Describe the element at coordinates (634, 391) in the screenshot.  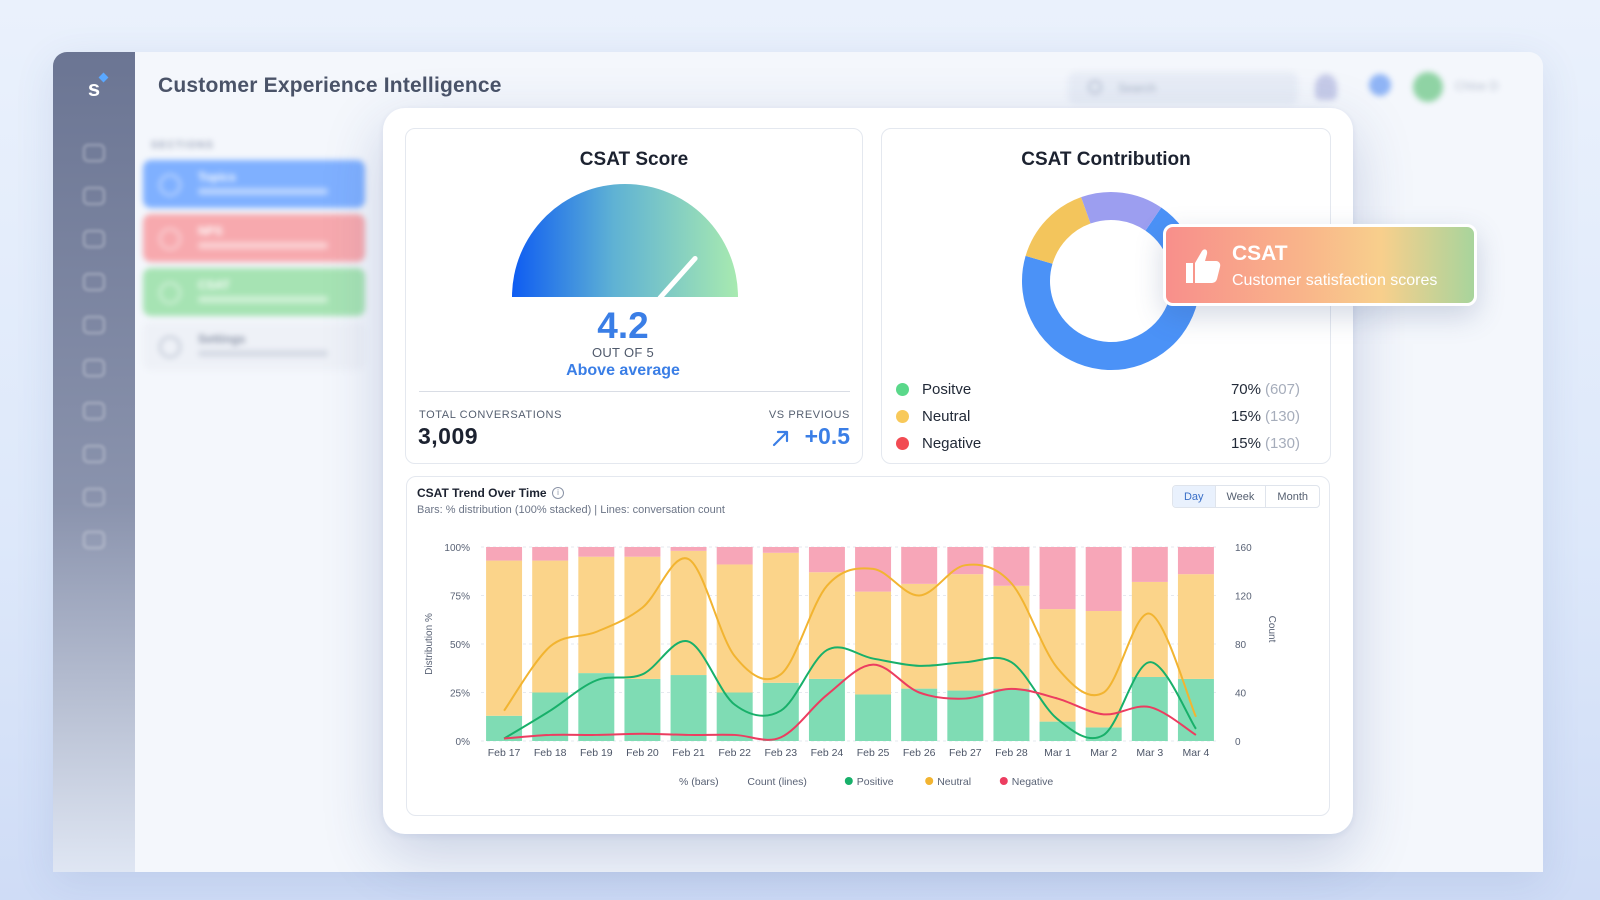
I see `divider` at that location.